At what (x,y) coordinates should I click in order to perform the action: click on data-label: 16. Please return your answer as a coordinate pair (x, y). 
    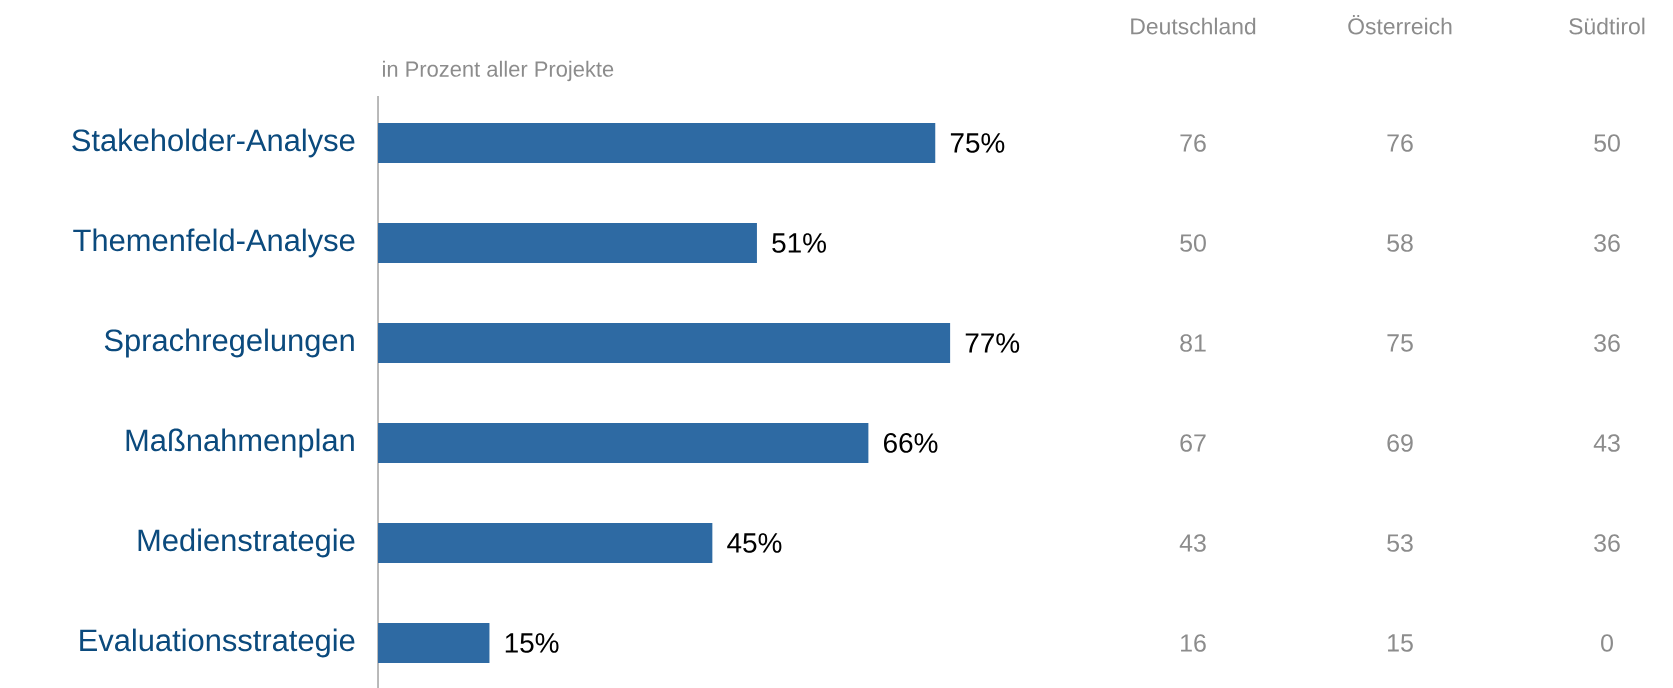
    Looking at the image, I should click on (1193, 643).